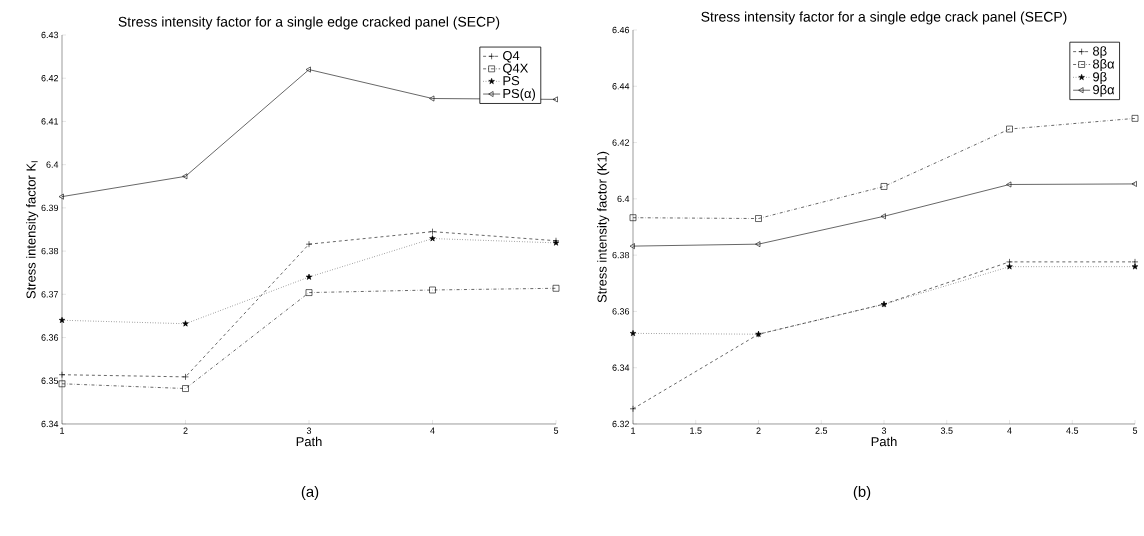 This screenshot has height=536, width=1144. What do you see at coordinates (862, 493) in the screenshot?
I see `text: (b)` at bounding box center [862, 493].